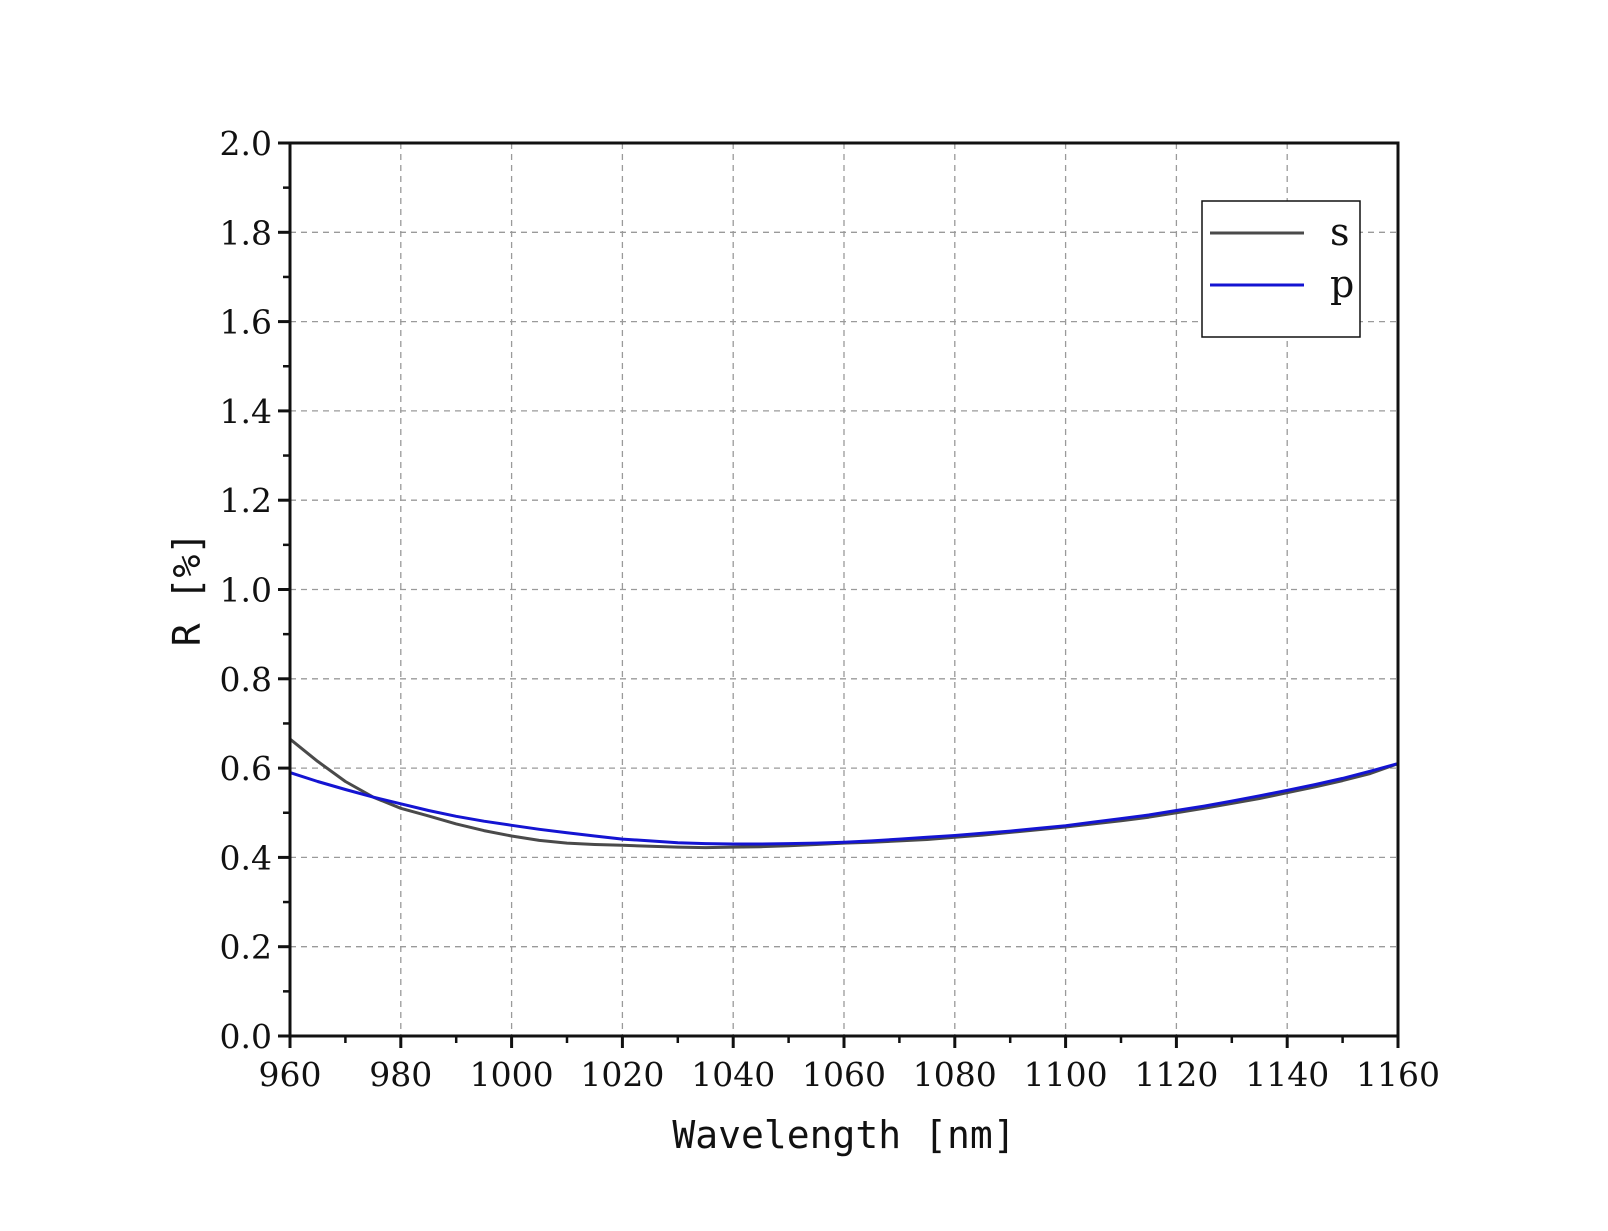  Describe the element at coordinates (187, 589) in the screenshot. I see `y-axis-title: R [%]` at that location.